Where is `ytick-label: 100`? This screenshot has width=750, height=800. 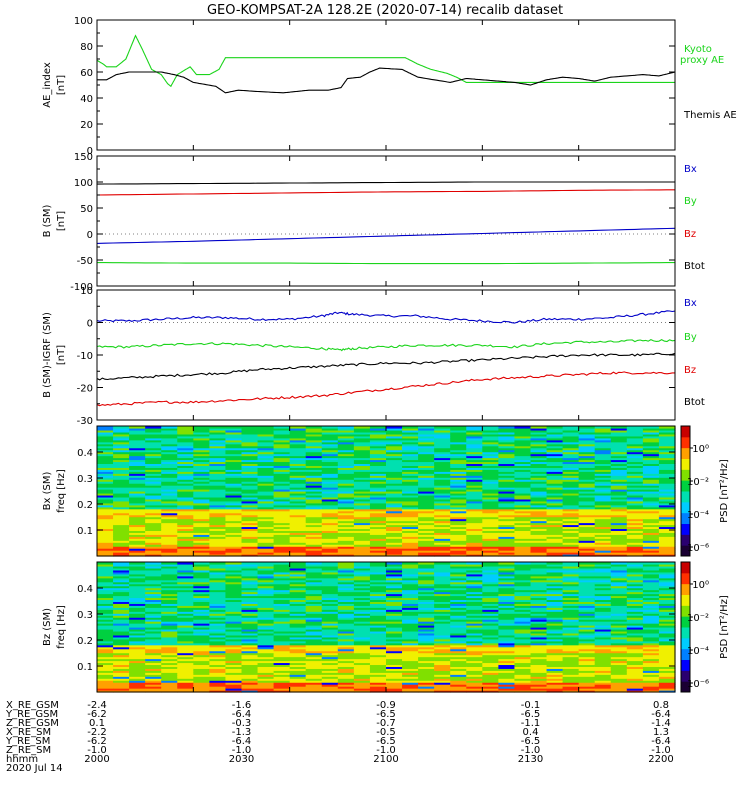 ytick-label: 100 is located at coordinates (83, 183).